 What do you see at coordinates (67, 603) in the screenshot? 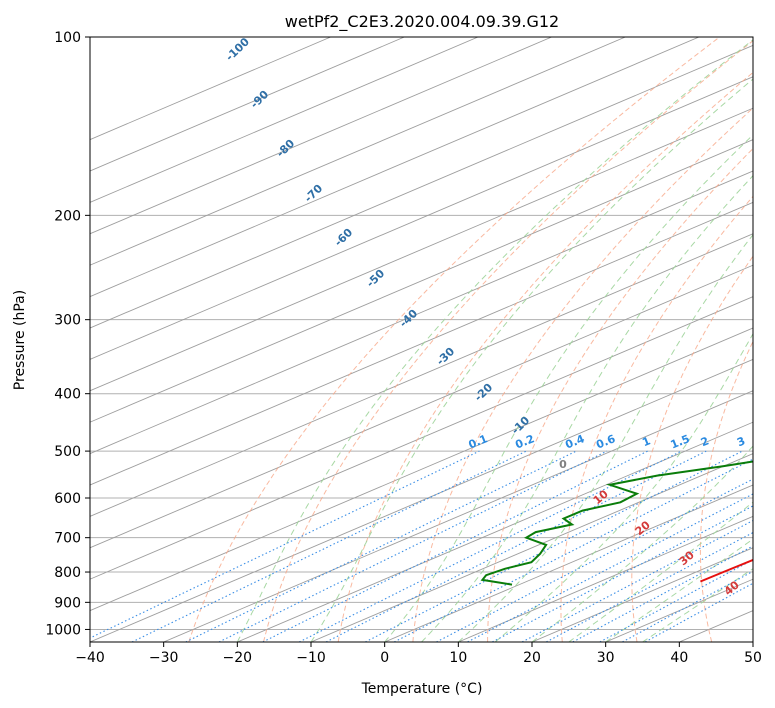
I see `y-tick-label: 900` at bounding box center [67, 603].